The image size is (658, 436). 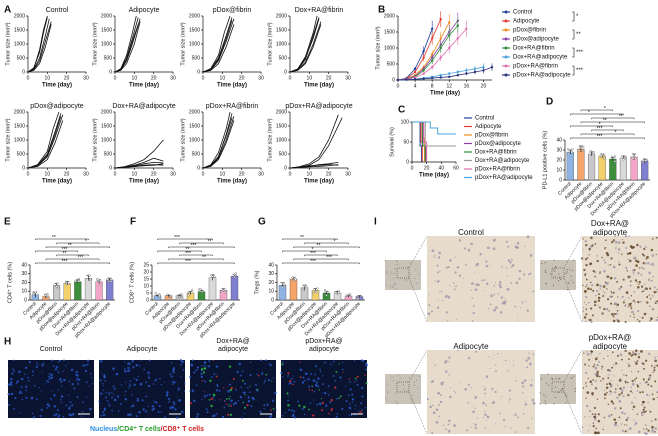 What do you see at coordinates (449, 86) in the screenshot?
I see `x-tick-label: 12` at bounding box center [449, 86].